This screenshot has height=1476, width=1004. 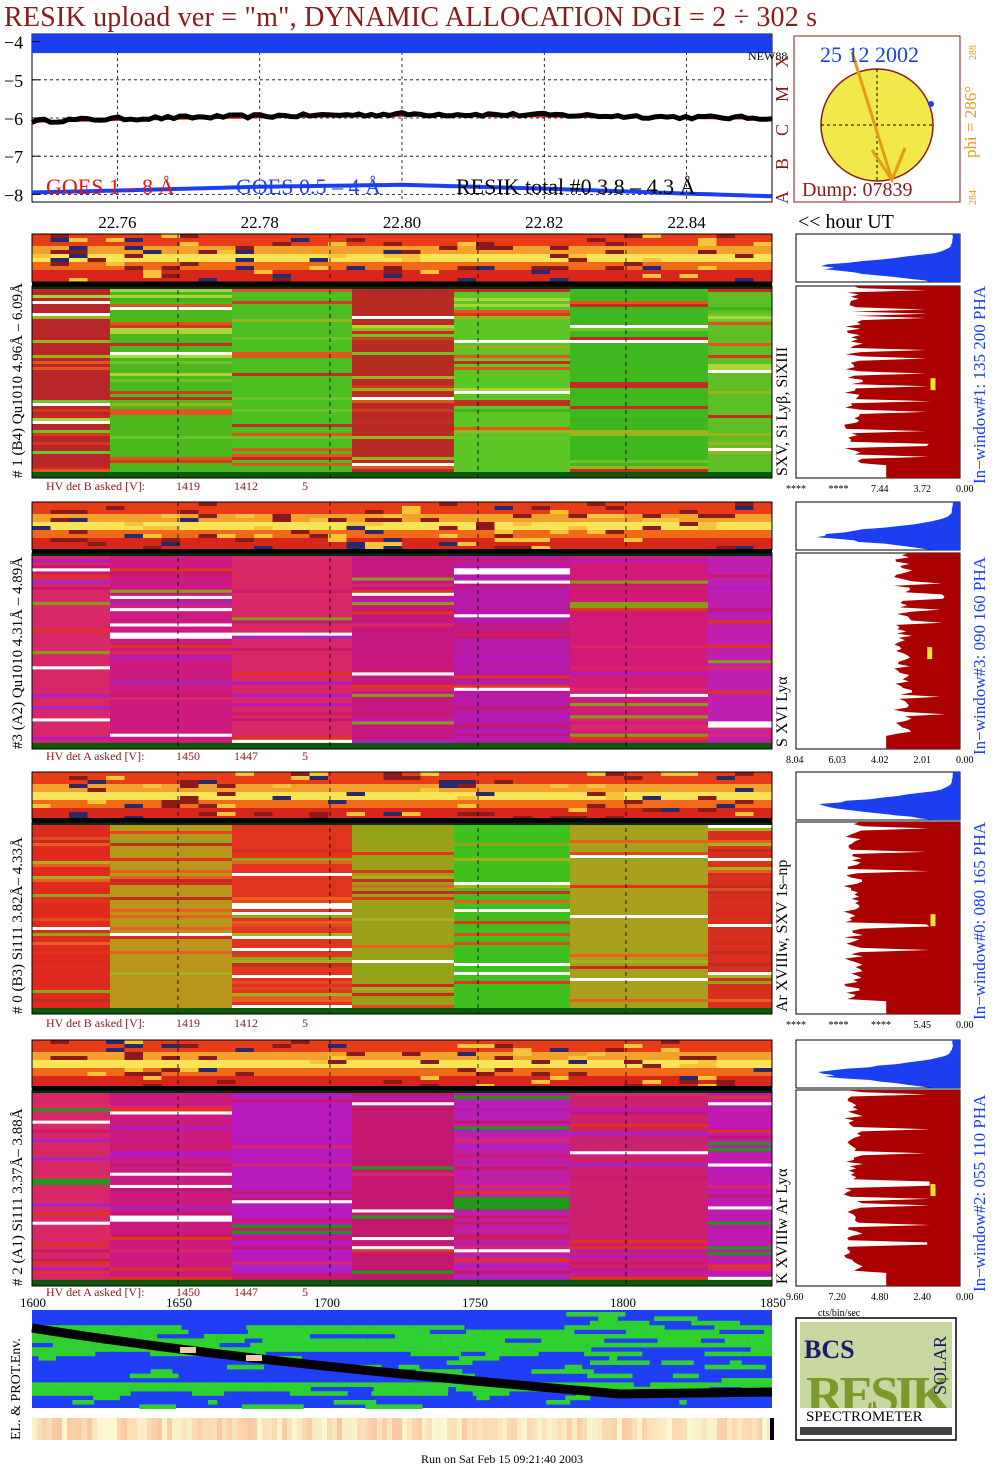 I want to click on hist-xtick-label: ****, so click(x=796, y=1025).